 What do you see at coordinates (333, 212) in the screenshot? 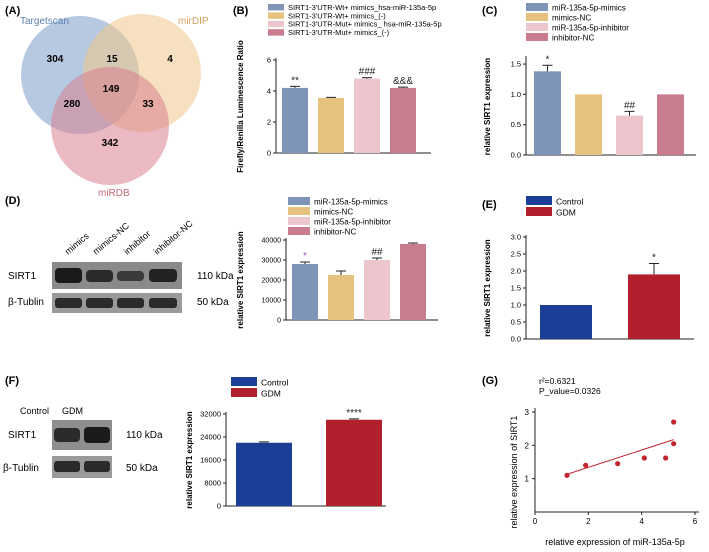
I see `legend-label: mimics-NC` at bounding box center [333, 212].